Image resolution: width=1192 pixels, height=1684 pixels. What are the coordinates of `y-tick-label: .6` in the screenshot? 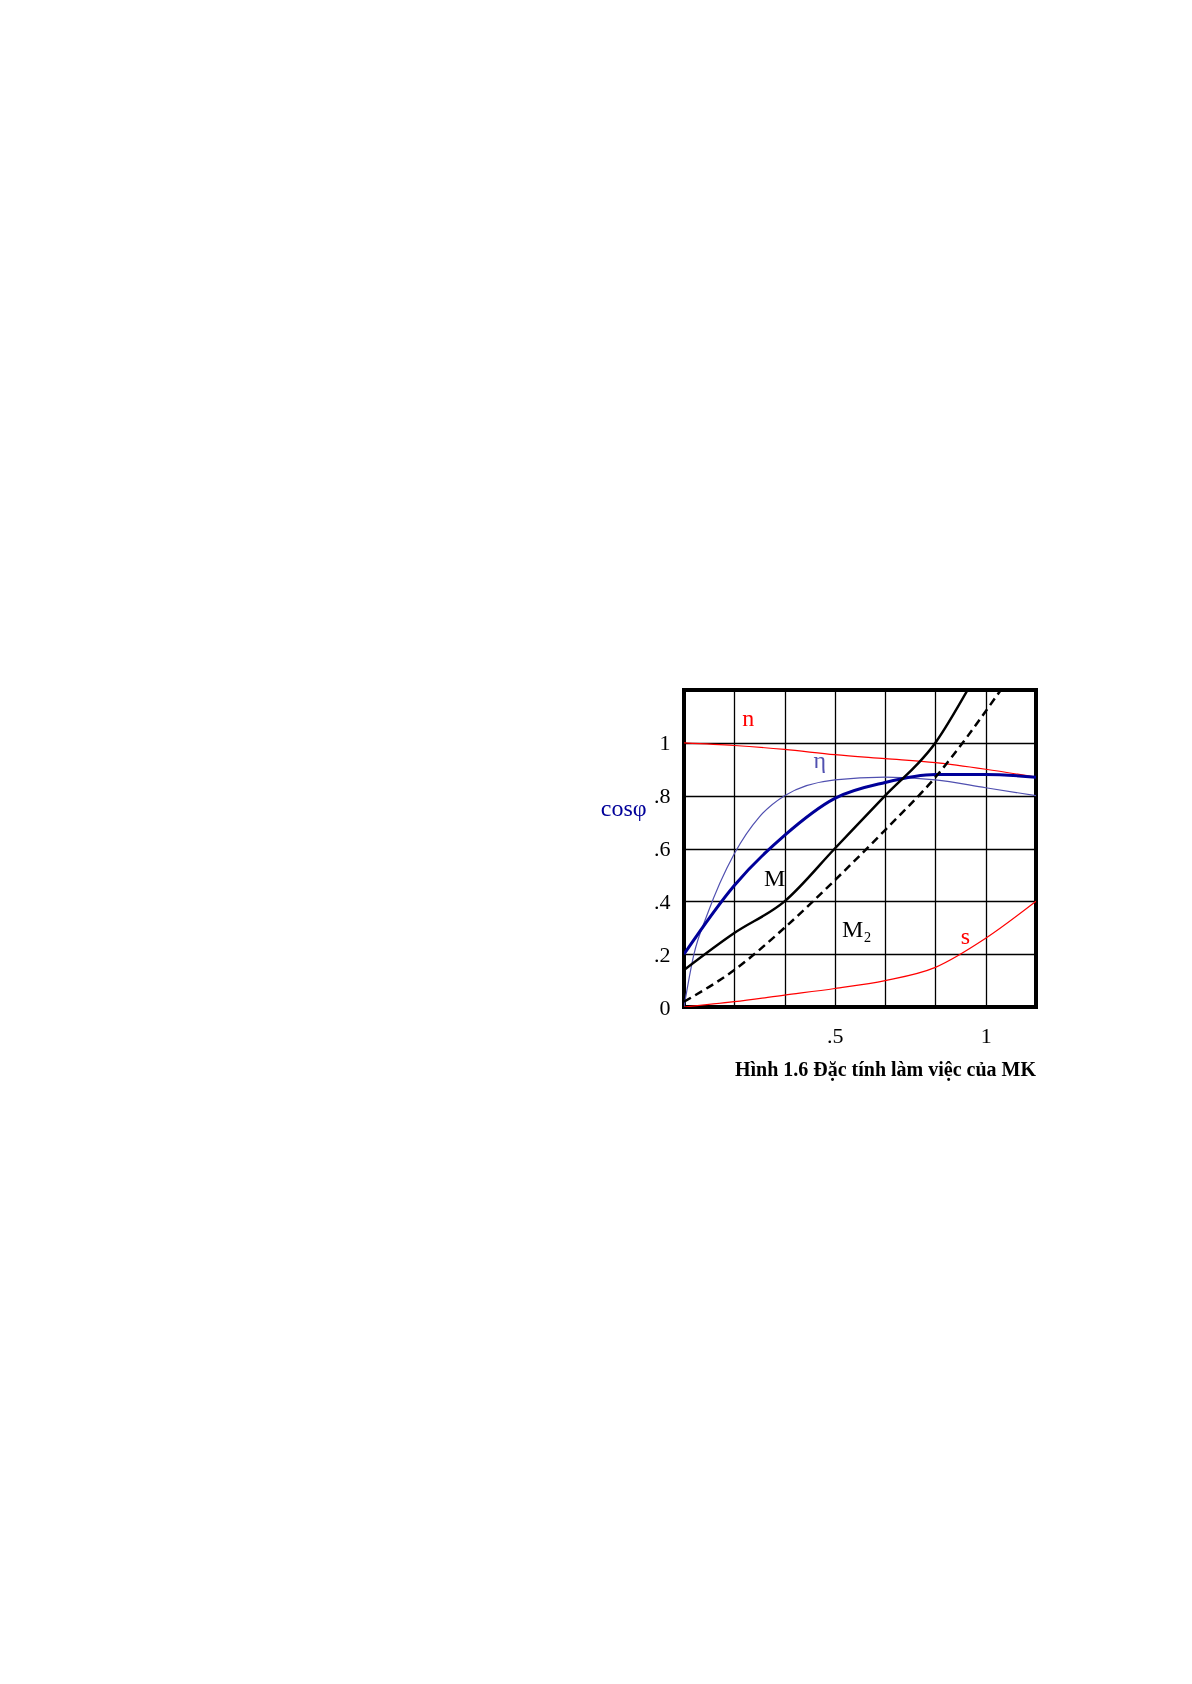 It's located at (662, 848).